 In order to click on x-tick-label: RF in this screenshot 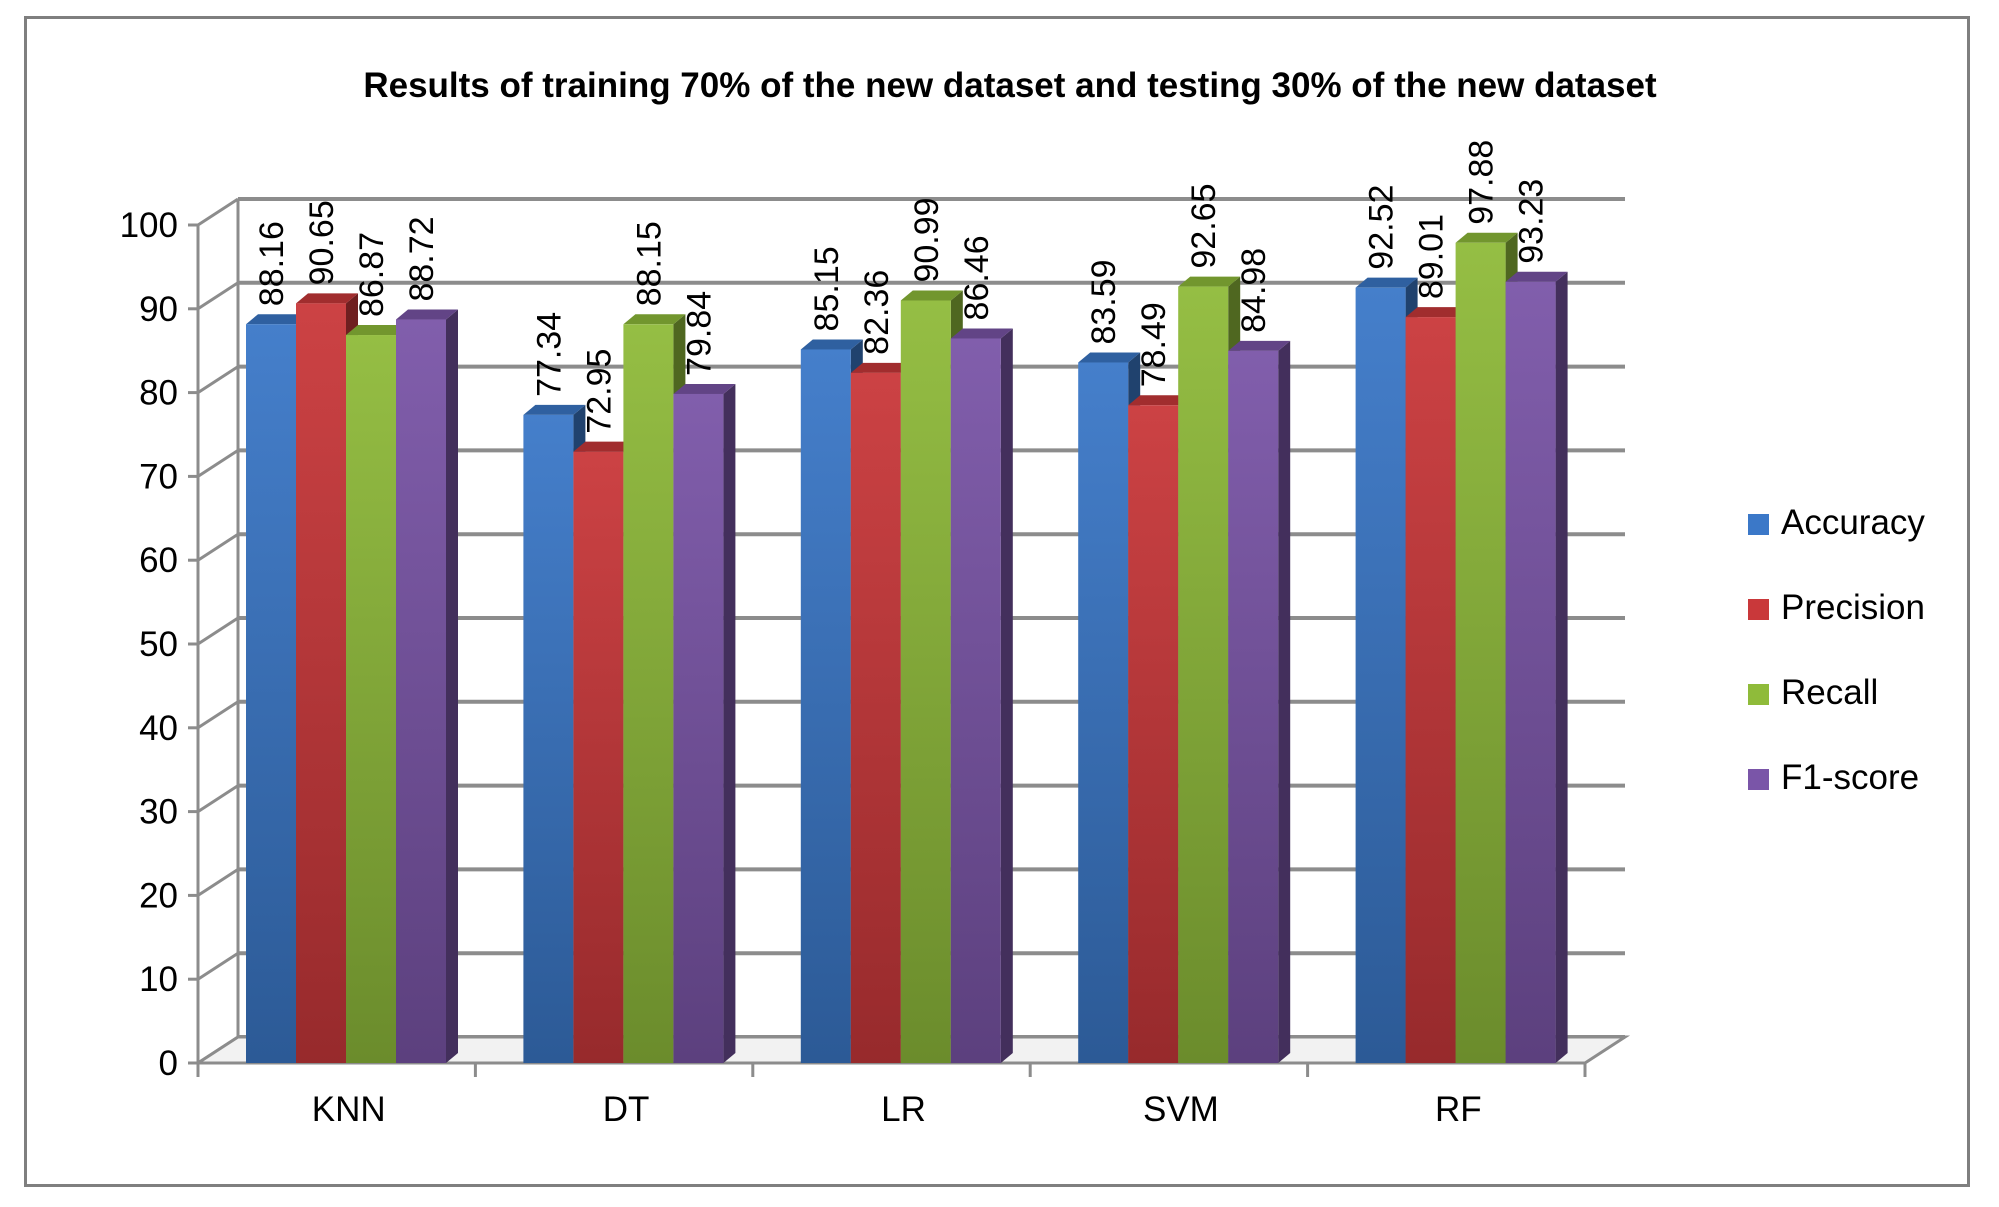, I will do `click(1458, 1109)`.